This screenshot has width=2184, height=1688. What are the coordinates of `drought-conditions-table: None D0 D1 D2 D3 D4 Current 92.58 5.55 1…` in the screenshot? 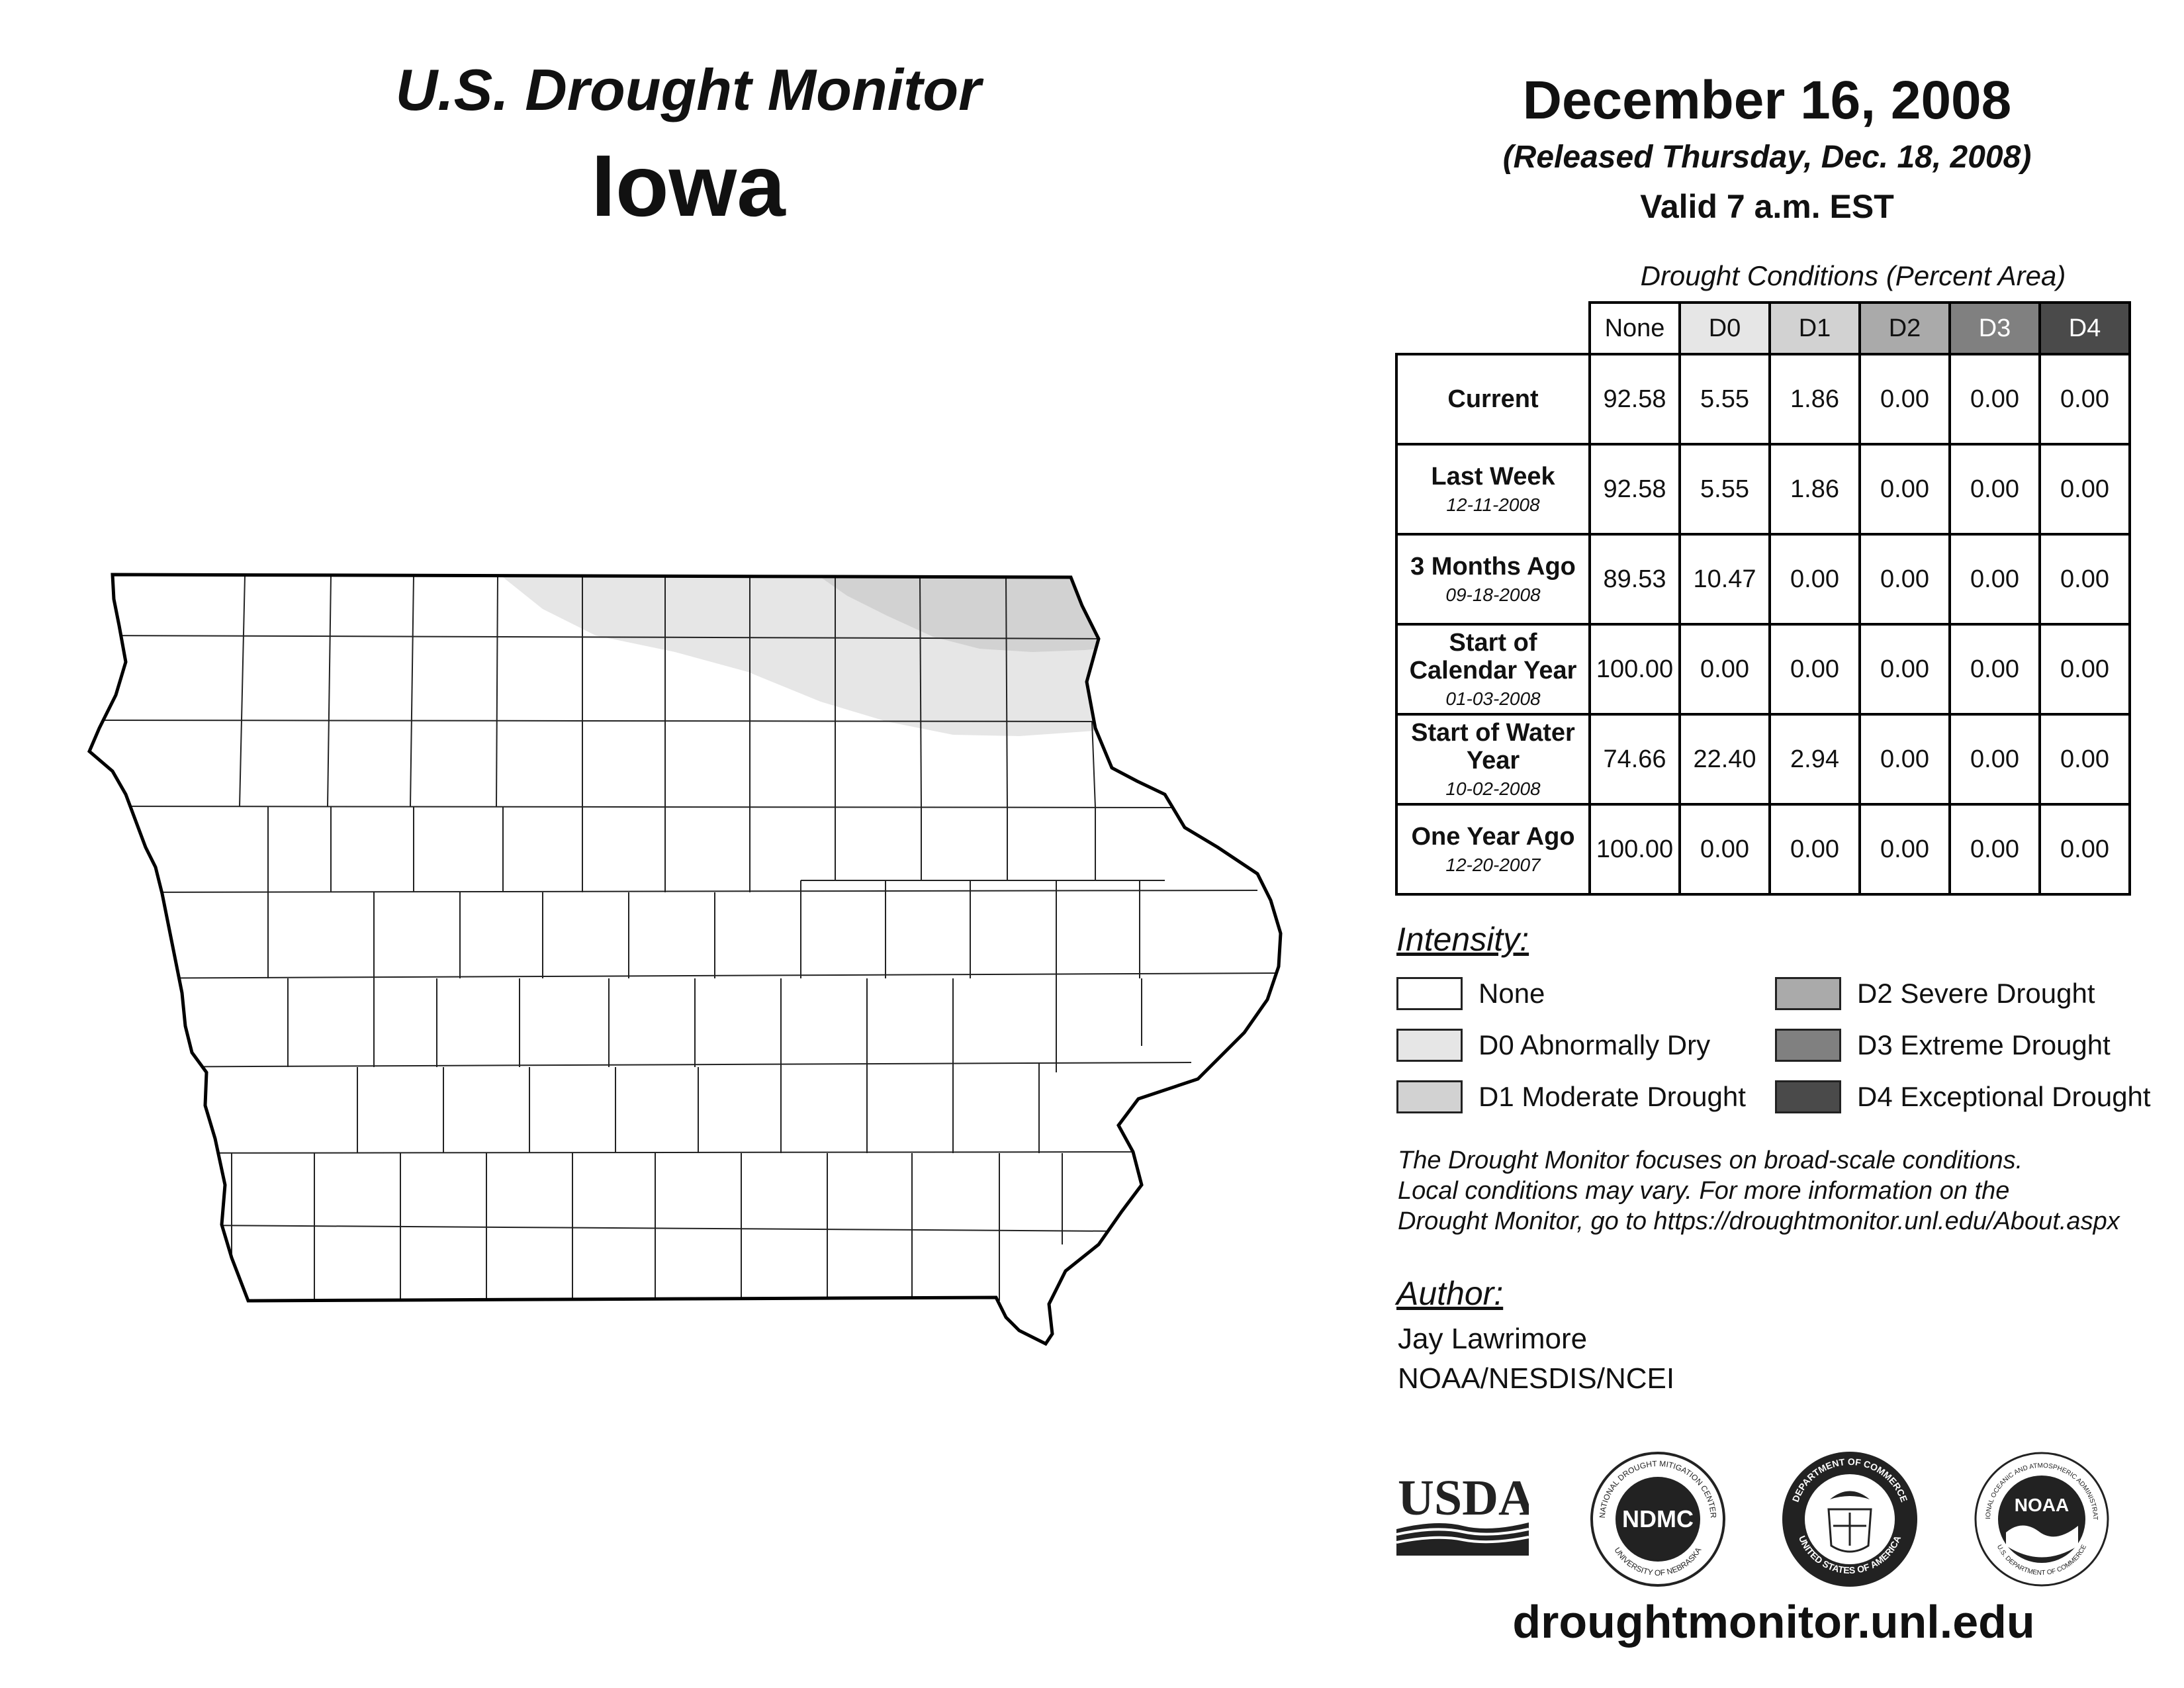 It's located at (1763, 598).